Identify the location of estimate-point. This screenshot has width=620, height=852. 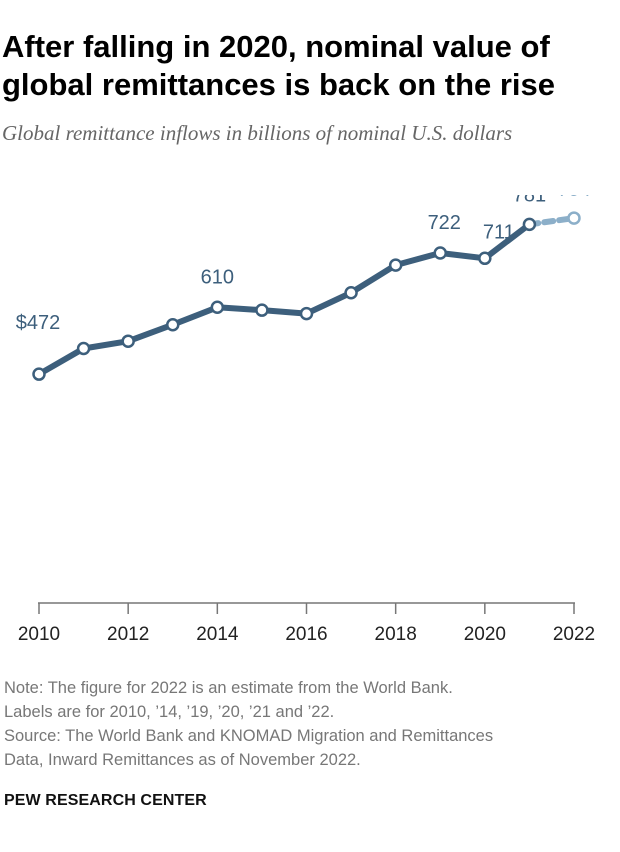
(574, 218).